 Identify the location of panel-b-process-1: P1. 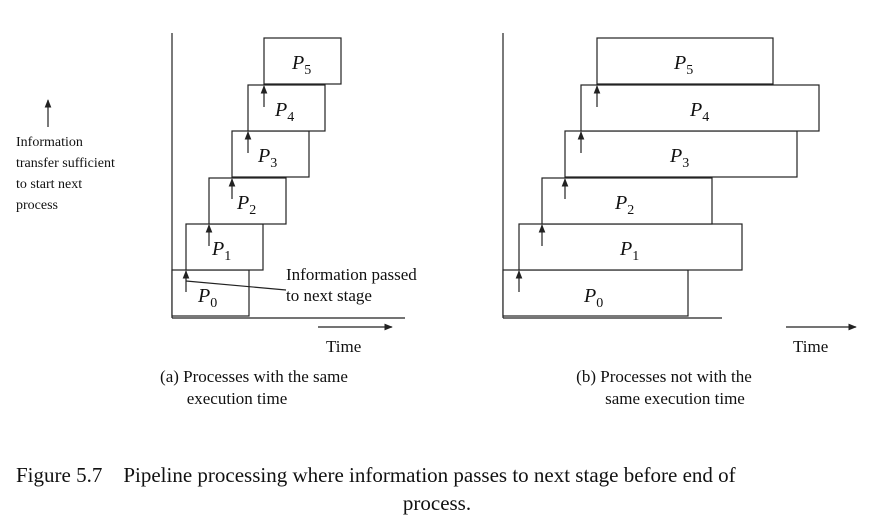
(630, 247).